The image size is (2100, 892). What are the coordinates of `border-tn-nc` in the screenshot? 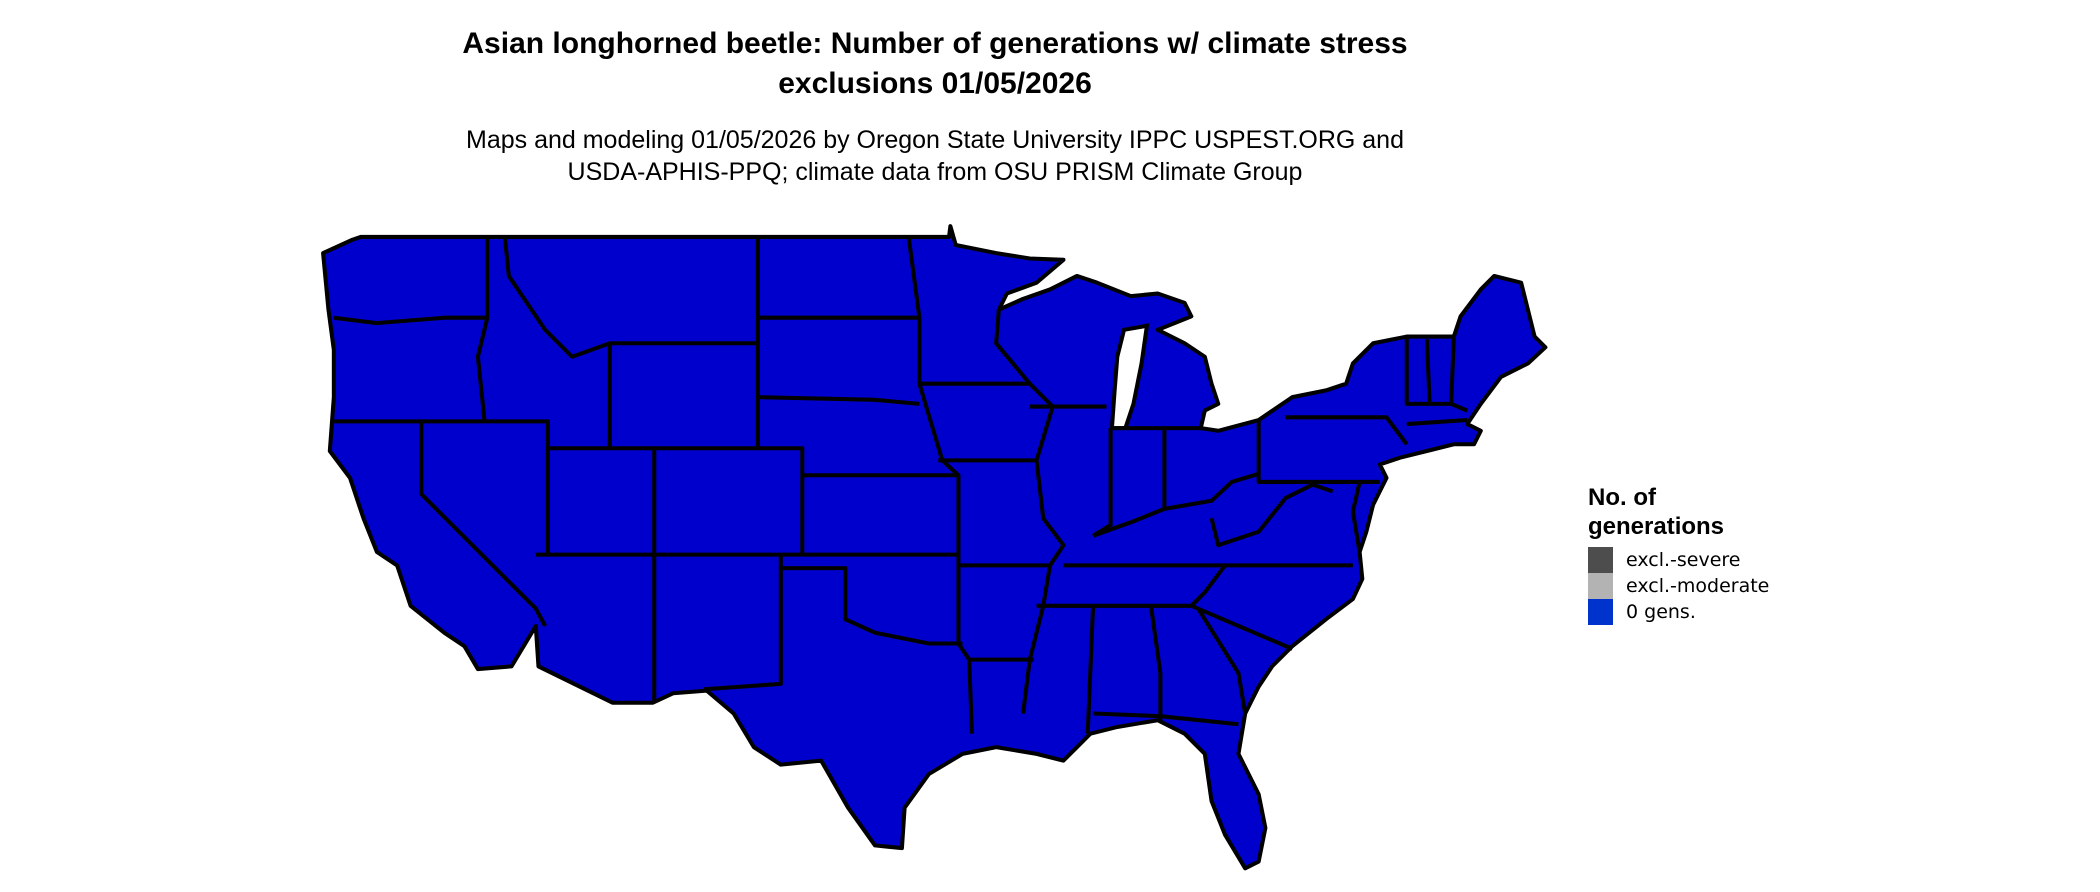 It's located at (1208, 586).